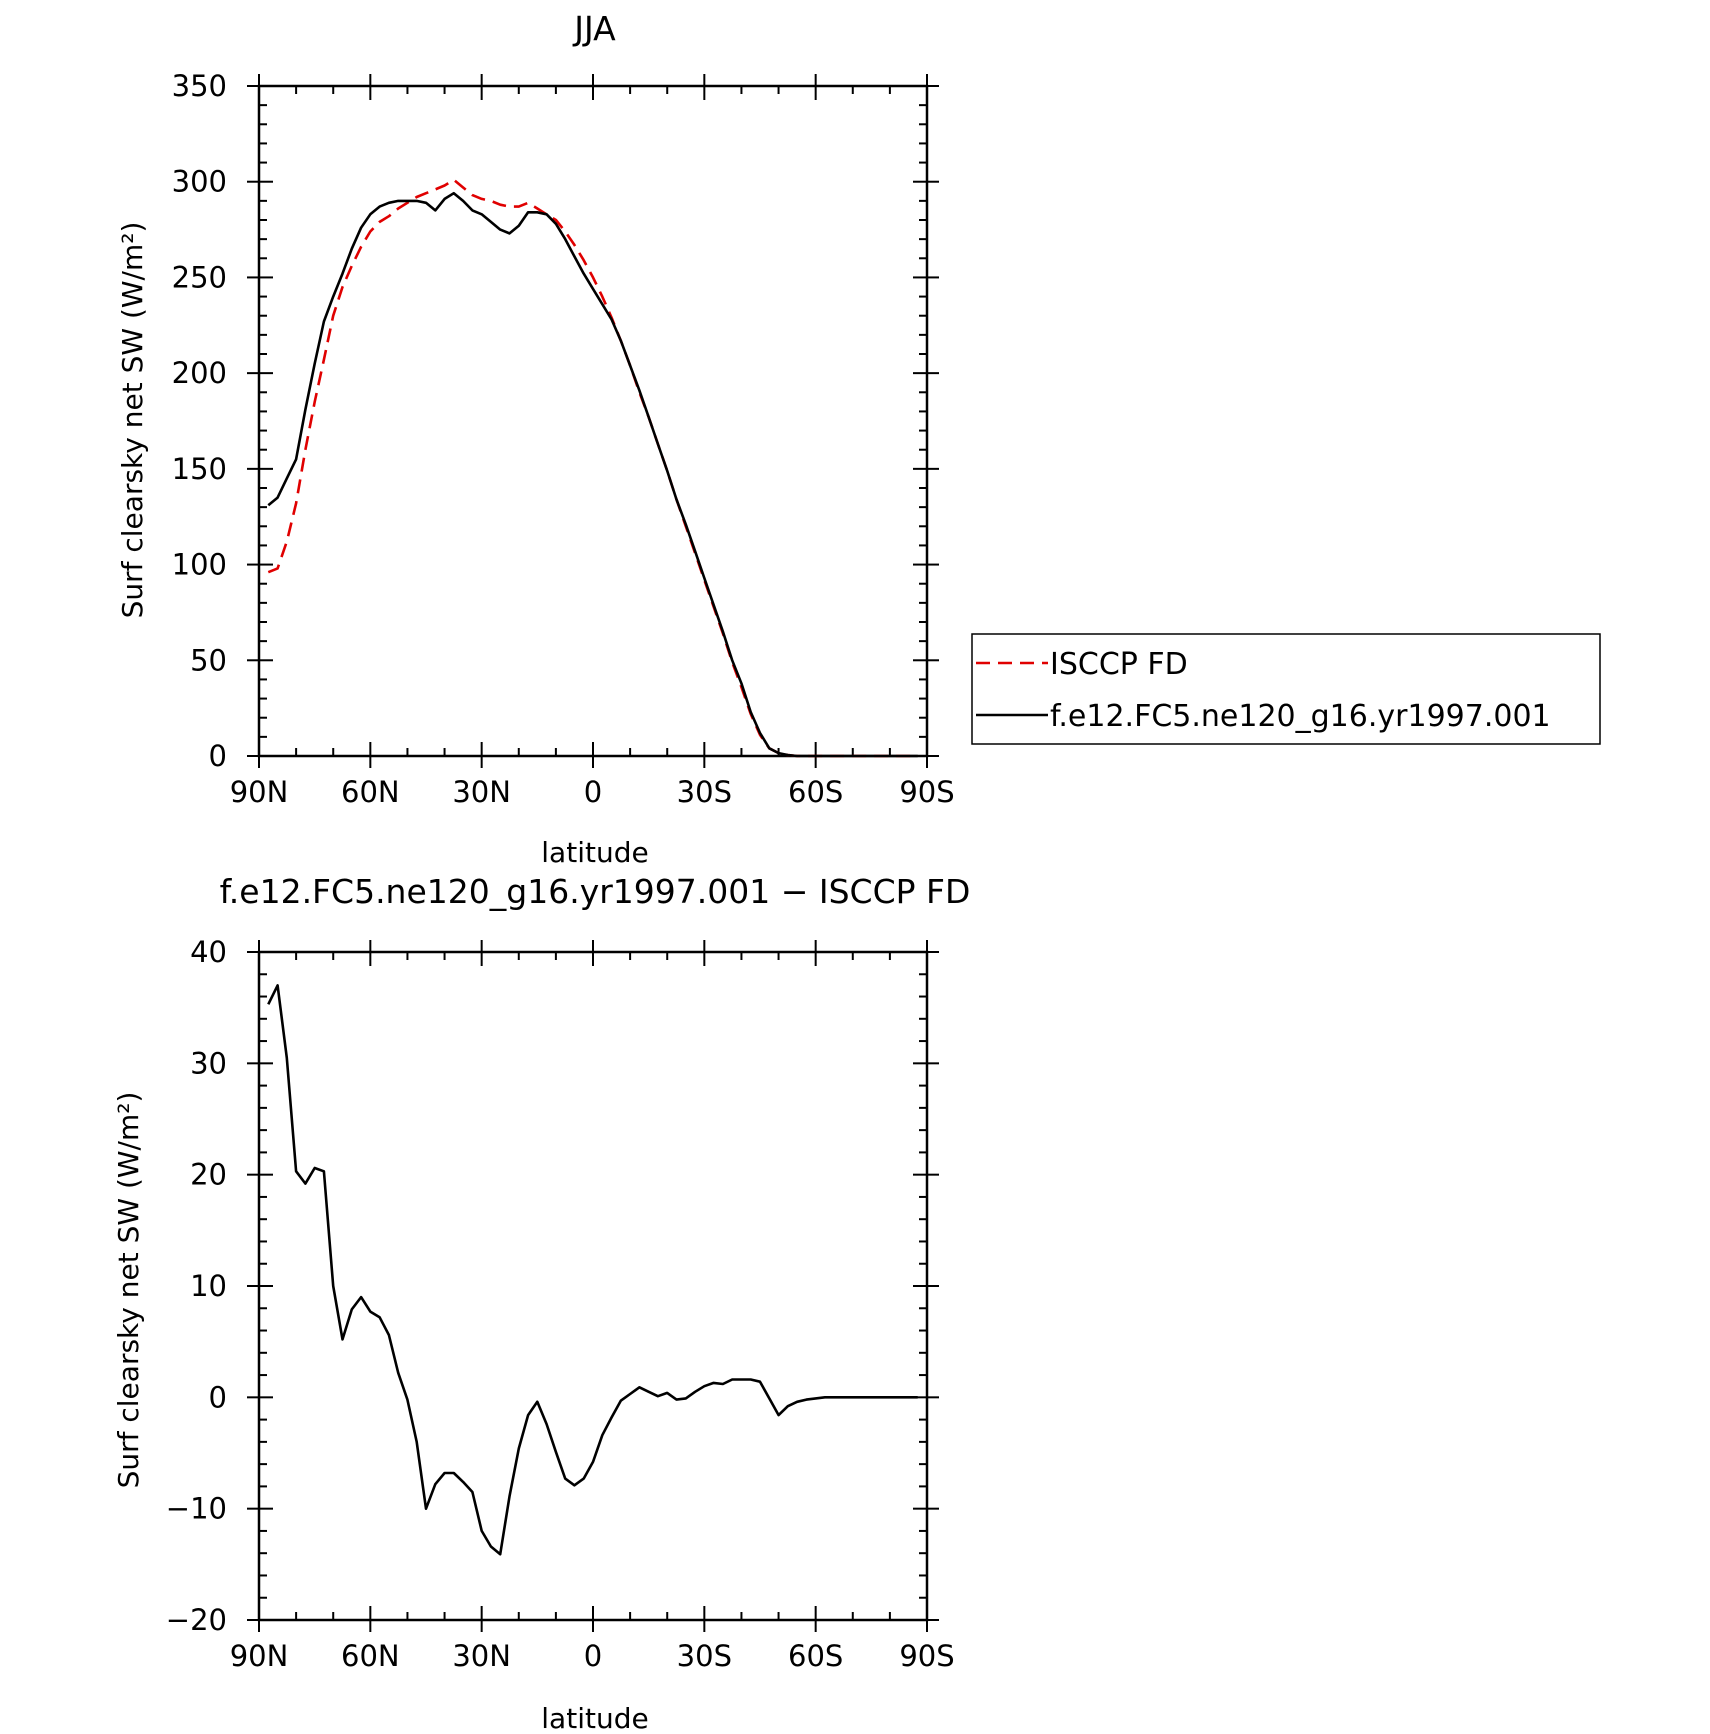  I want to click on y-tick-label: 50, so click(208, 660).